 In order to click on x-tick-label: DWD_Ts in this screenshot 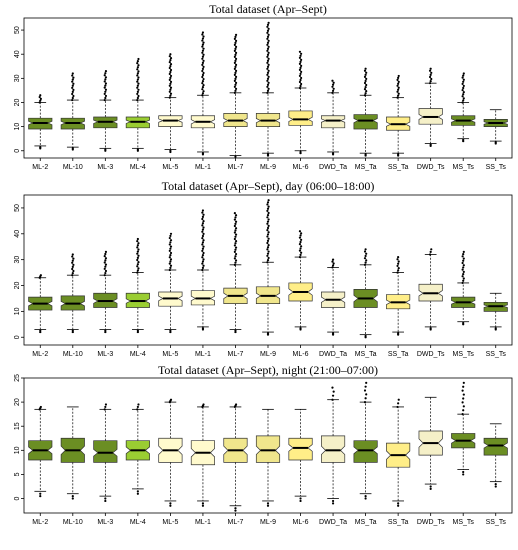, I will do `click(431, 167)`.